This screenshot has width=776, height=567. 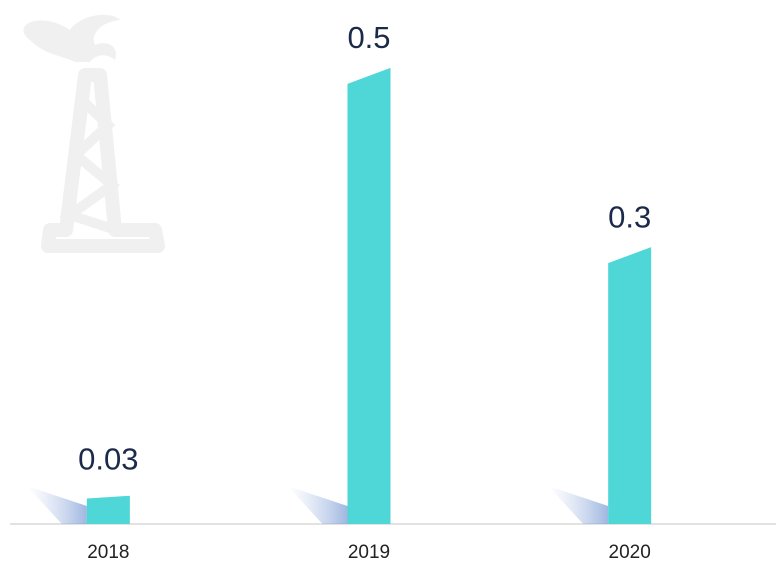 I want to click on value-label: 0.3, so click(x=629, y=216).